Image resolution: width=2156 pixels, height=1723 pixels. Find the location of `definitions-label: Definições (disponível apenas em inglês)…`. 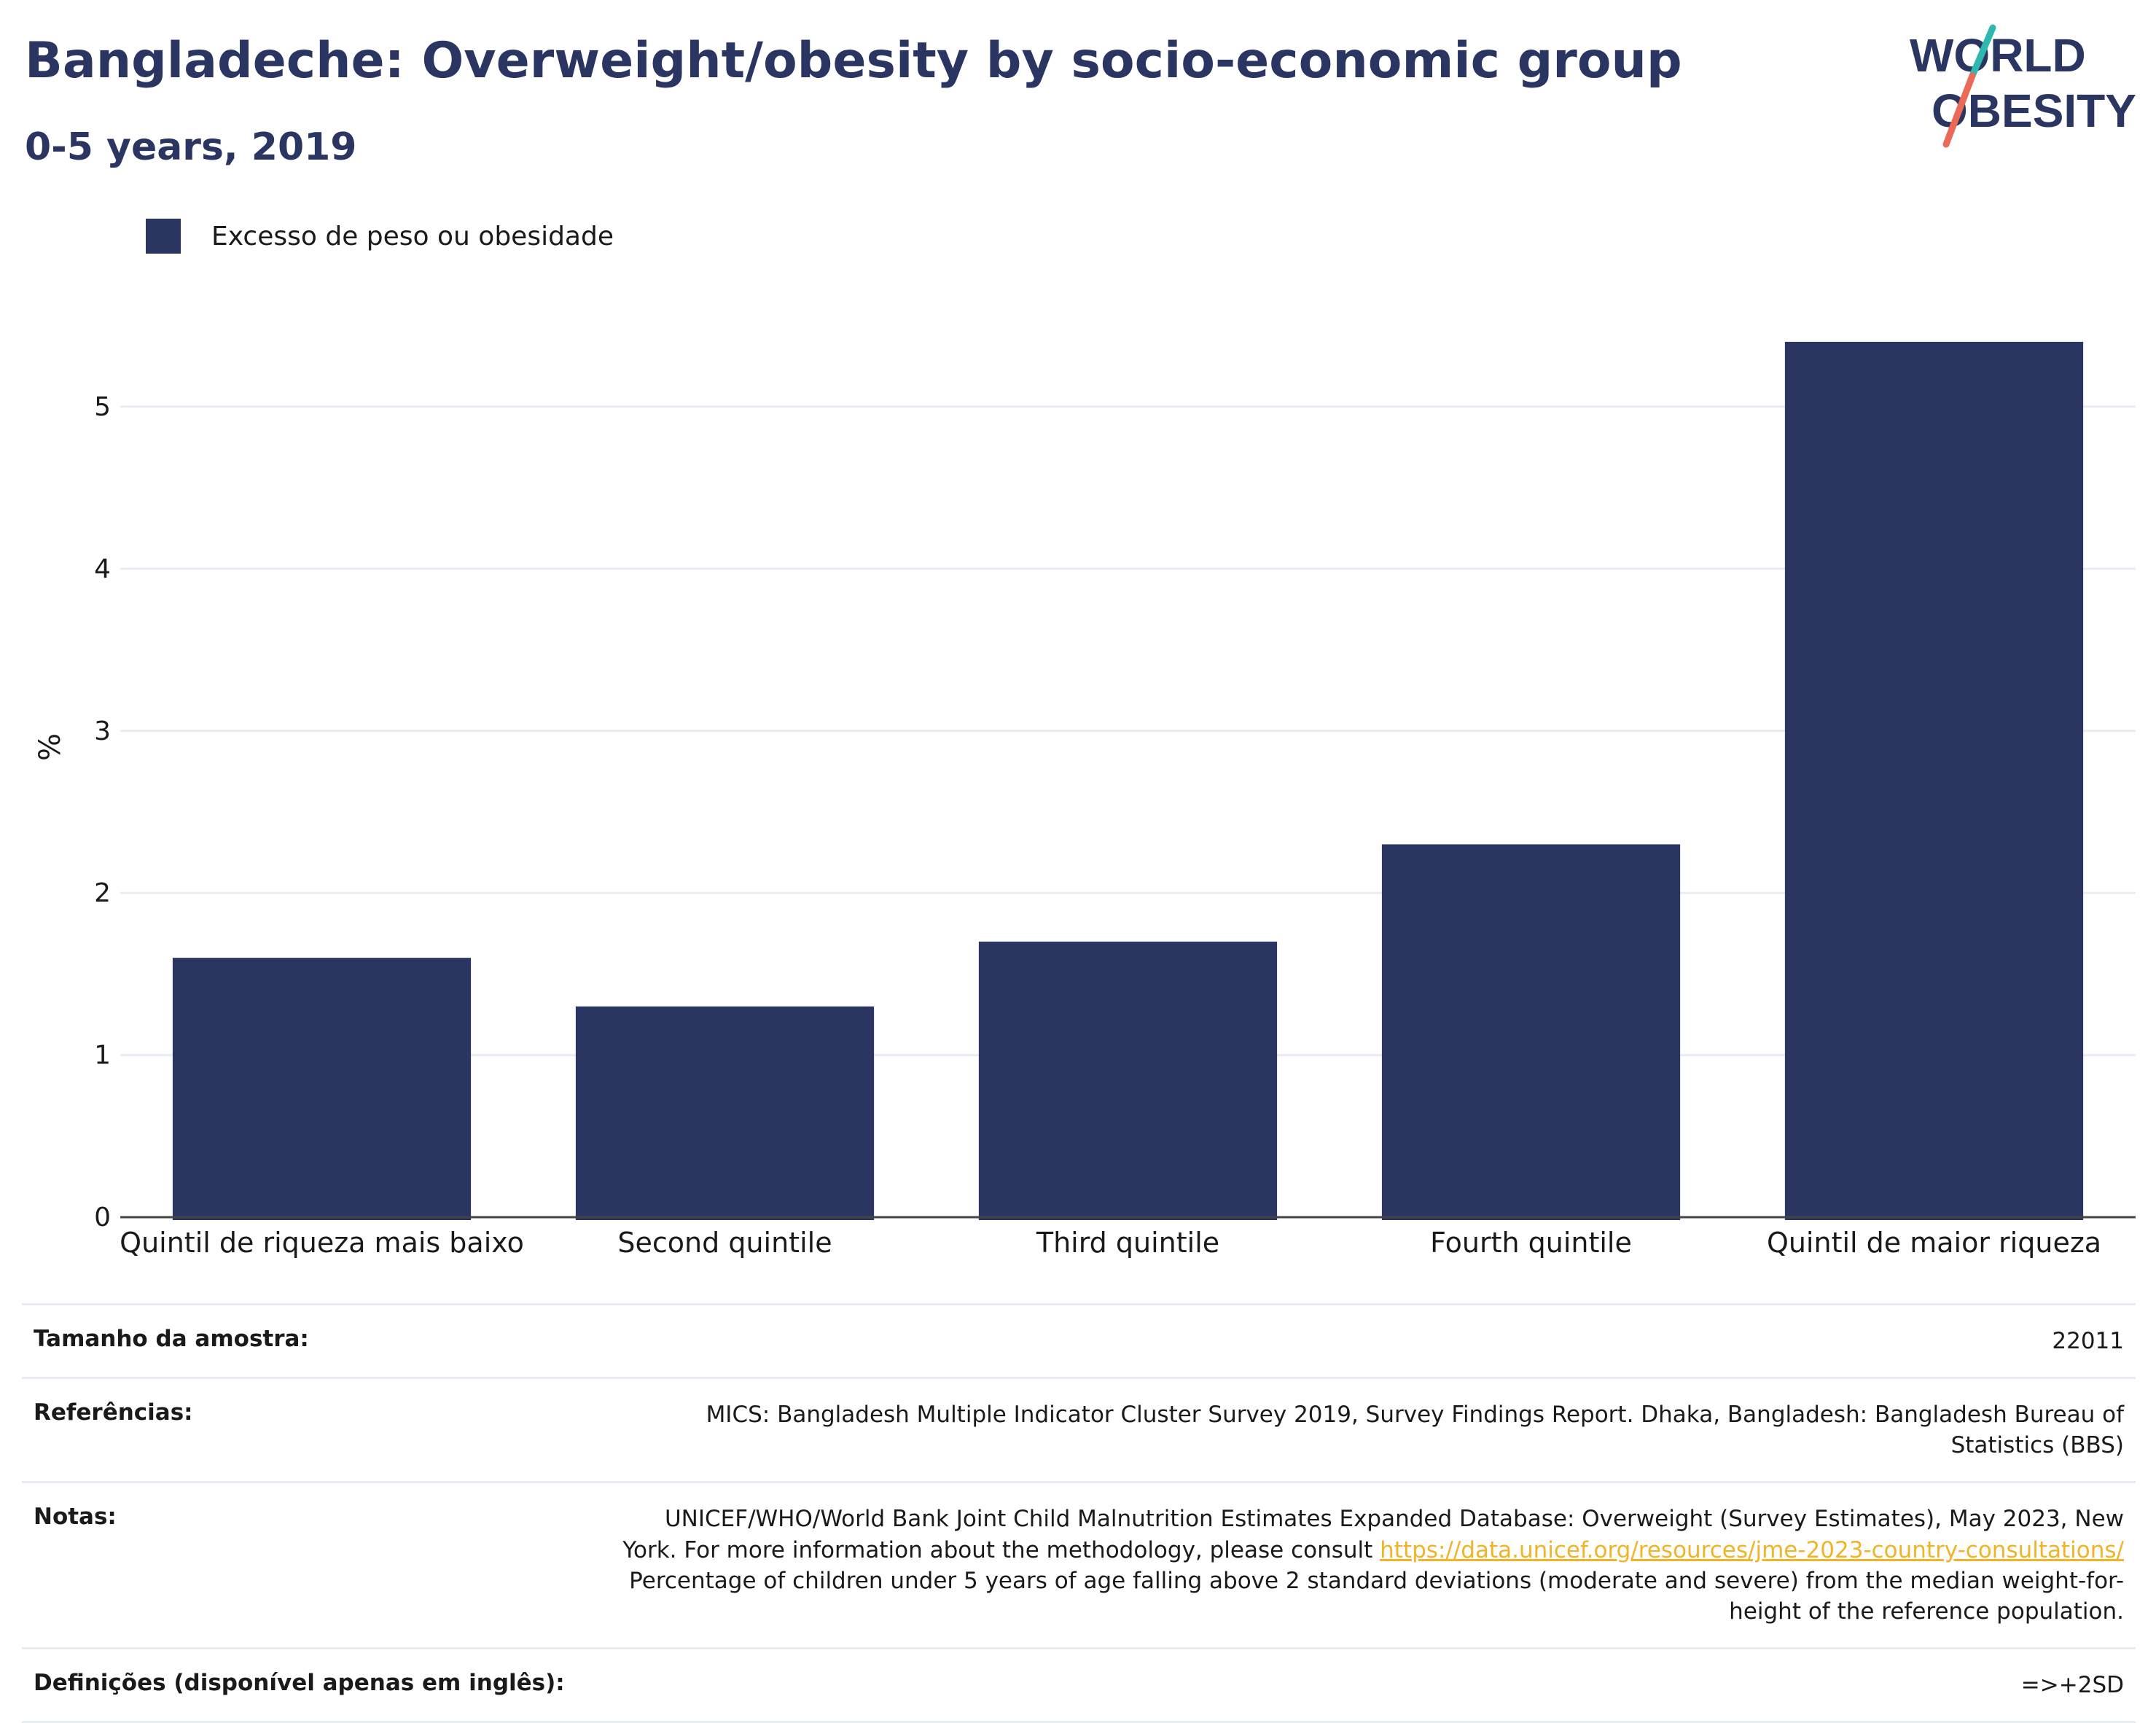

definitions-label: Definições (disponível apenas em inglês)… is located at coordinates (300, 1683).